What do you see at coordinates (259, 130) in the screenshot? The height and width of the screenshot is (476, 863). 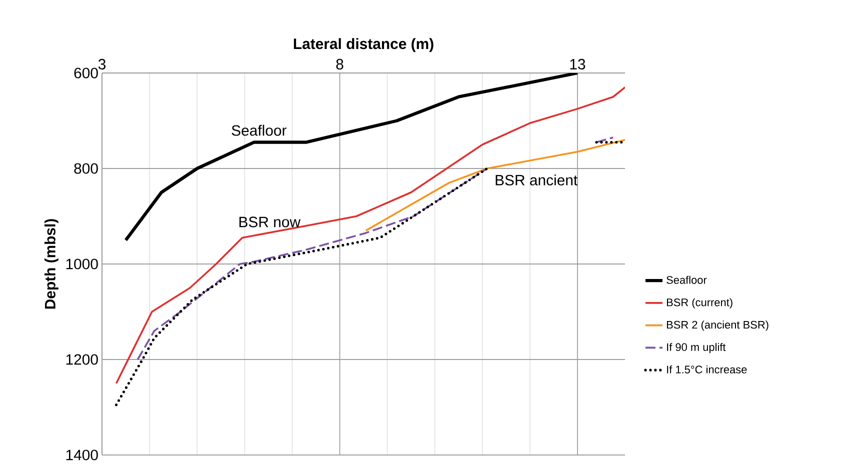 I see `annotation: Seafloor` at bounding box center [259, 130].